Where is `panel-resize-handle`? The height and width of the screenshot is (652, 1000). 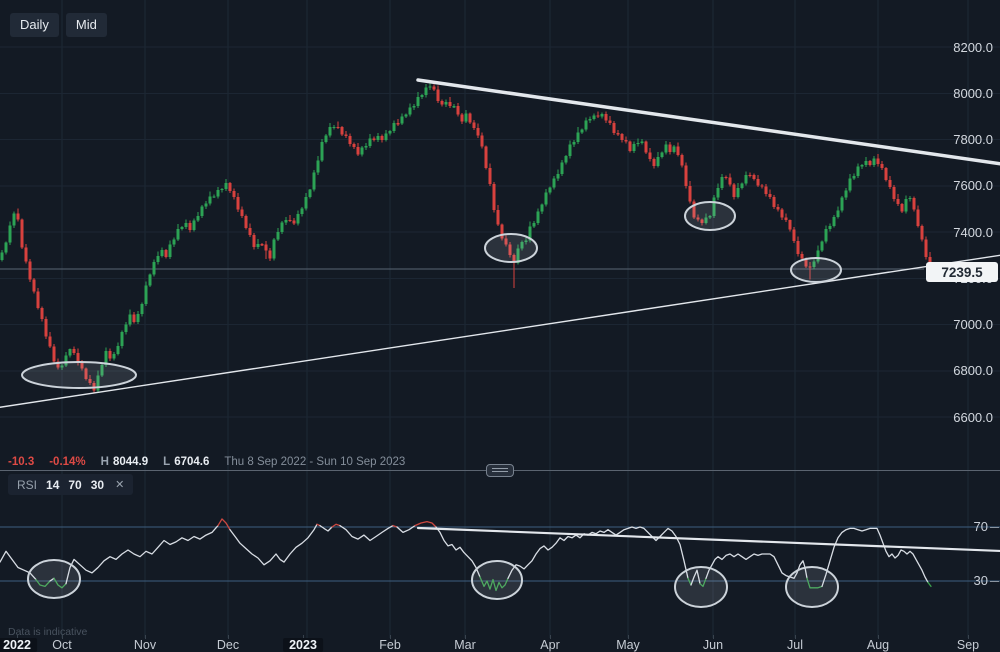 panel-resize-handle is located at coordinates (500, 470).